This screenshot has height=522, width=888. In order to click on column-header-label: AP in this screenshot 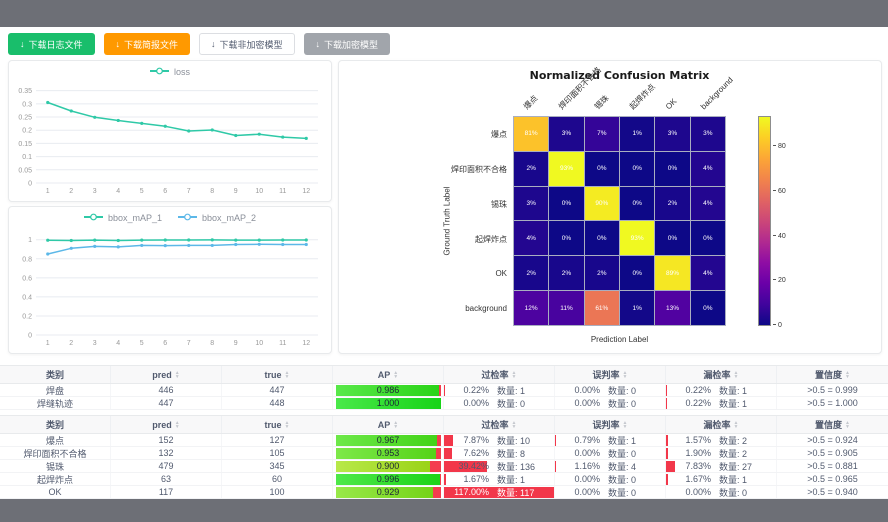, I will do `click(384, 374)`.